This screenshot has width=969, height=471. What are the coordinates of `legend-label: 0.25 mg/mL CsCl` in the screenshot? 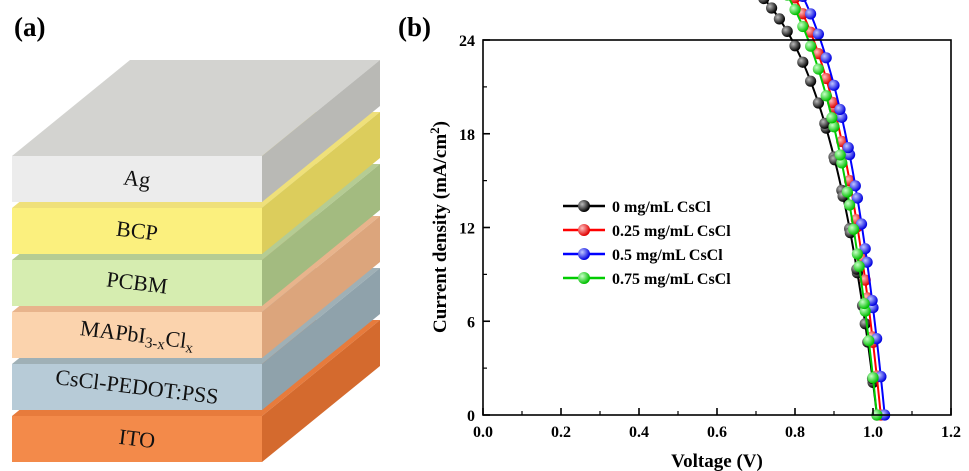 It's located at (671, 231).